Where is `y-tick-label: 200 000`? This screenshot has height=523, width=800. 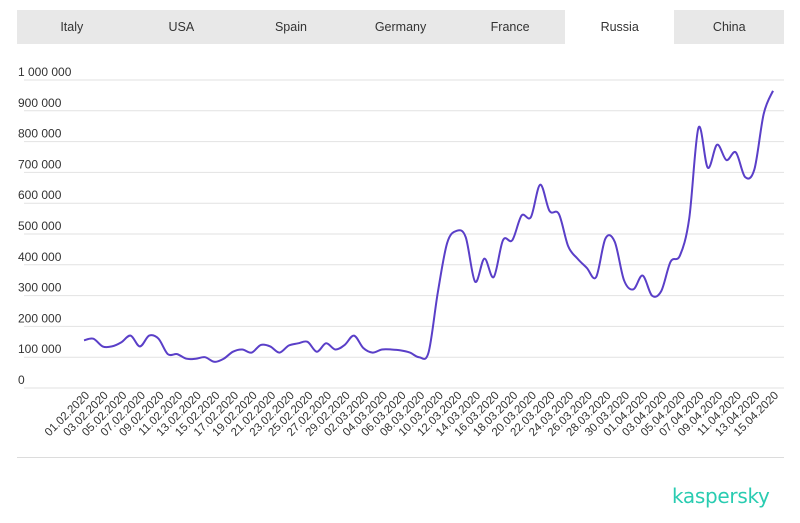 y-tick-label: 200 000 is located at coordinates (40, 318).